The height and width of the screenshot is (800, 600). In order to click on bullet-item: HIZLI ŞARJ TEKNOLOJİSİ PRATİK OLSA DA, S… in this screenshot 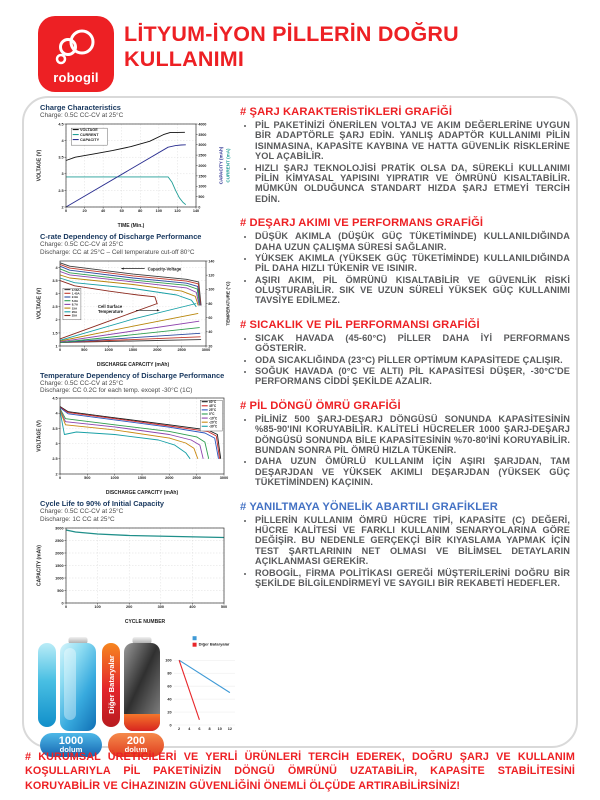, I will do `click(412, 184)`.